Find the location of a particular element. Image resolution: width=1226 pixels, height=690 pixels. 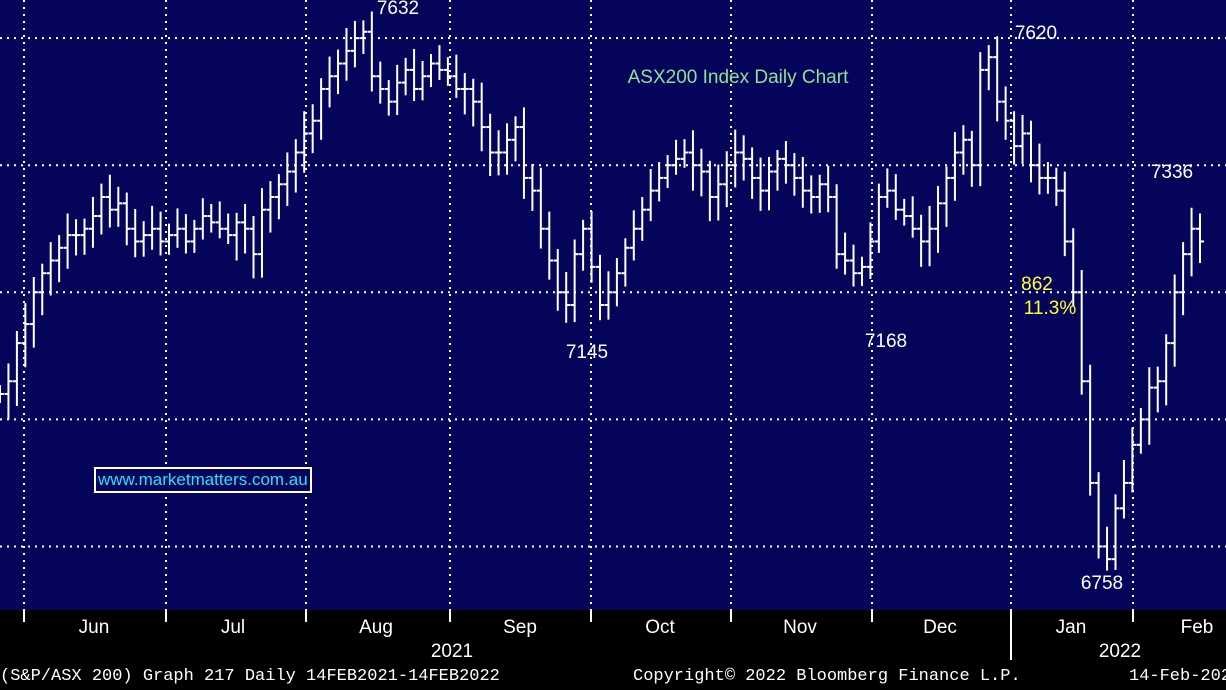

annotation-highlight-5: 11.3% is located at coordinates (1050, 308).